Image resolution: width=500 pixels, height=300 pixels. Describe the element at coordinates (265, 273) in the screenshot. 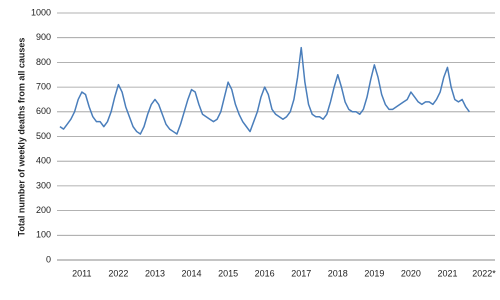

I see `x-tick-label: 2016` at that location.